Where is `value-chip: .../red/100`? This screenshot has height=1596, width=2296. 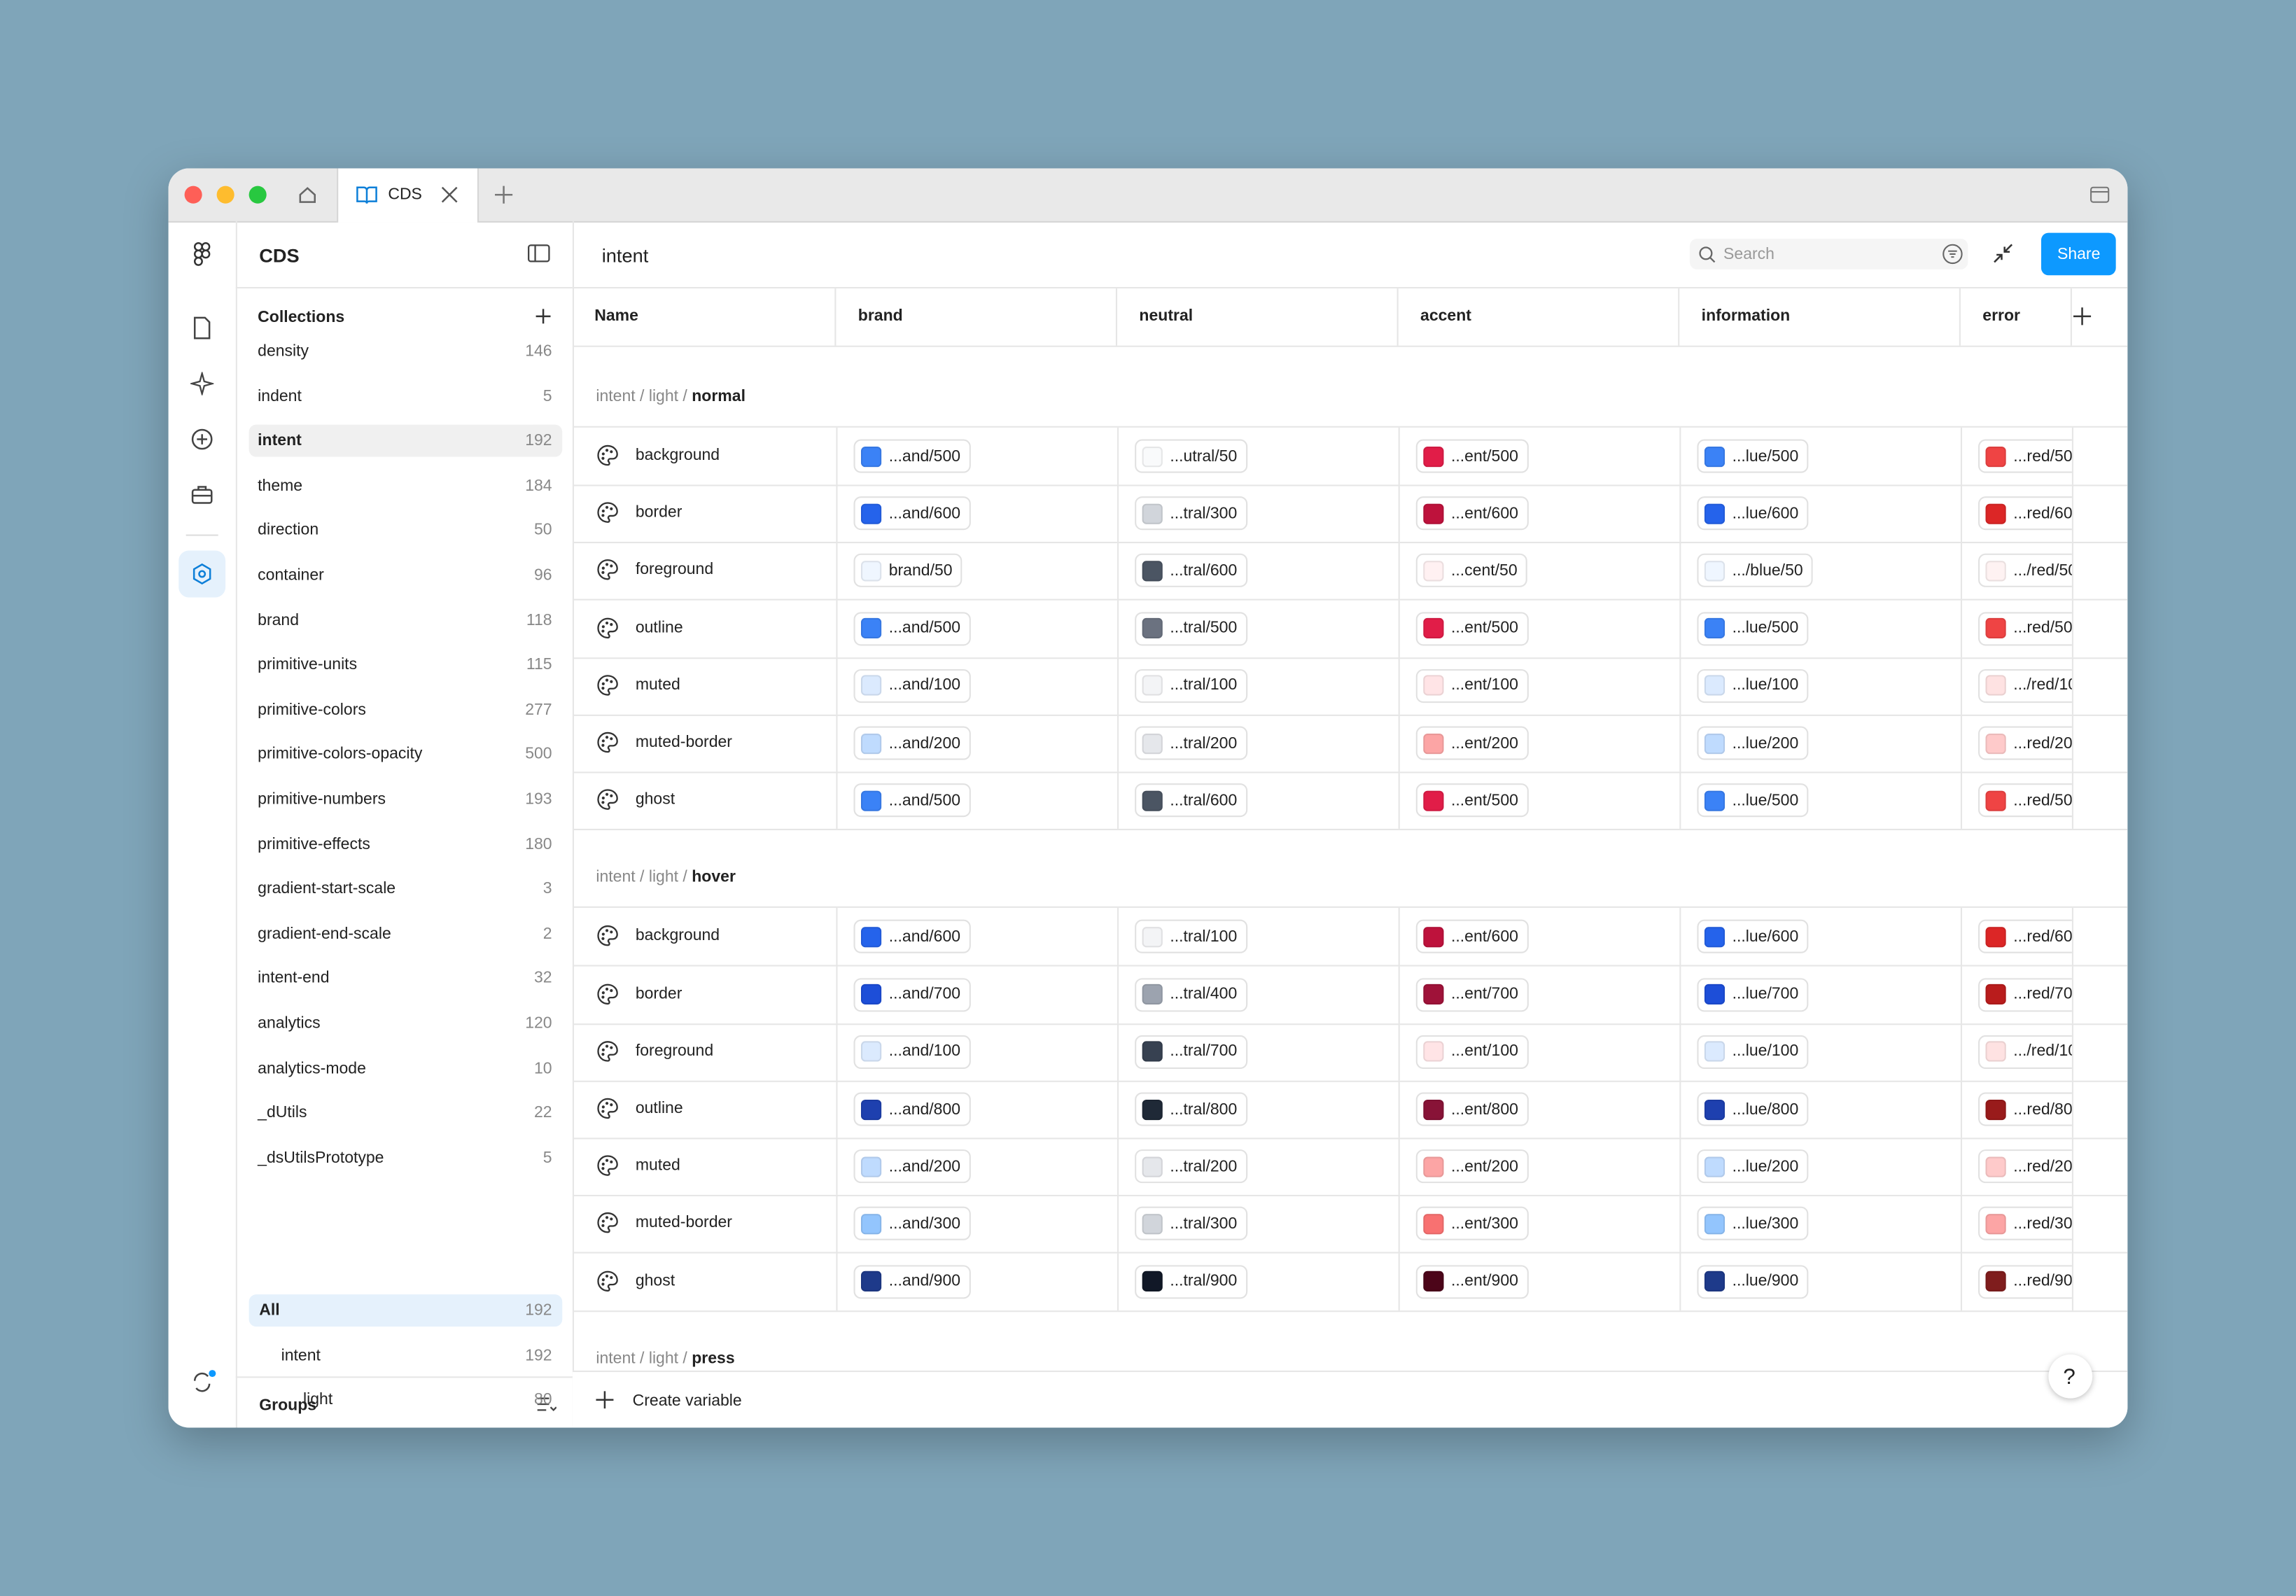
value-chip: .../red/100 is located at coordinates (2025, 685).